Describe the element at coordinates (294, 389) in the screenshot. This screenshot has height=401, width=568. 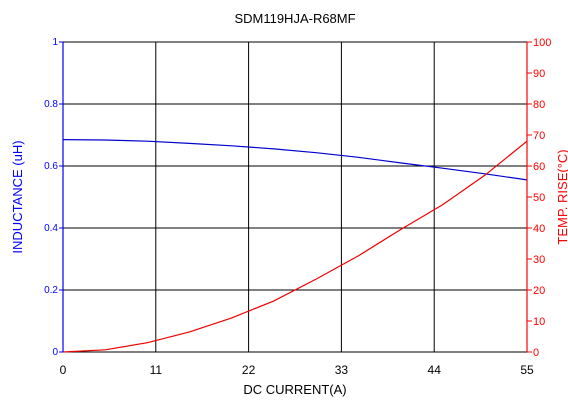
I see `x-axis-label: DC CURRENT(A)` at that location.